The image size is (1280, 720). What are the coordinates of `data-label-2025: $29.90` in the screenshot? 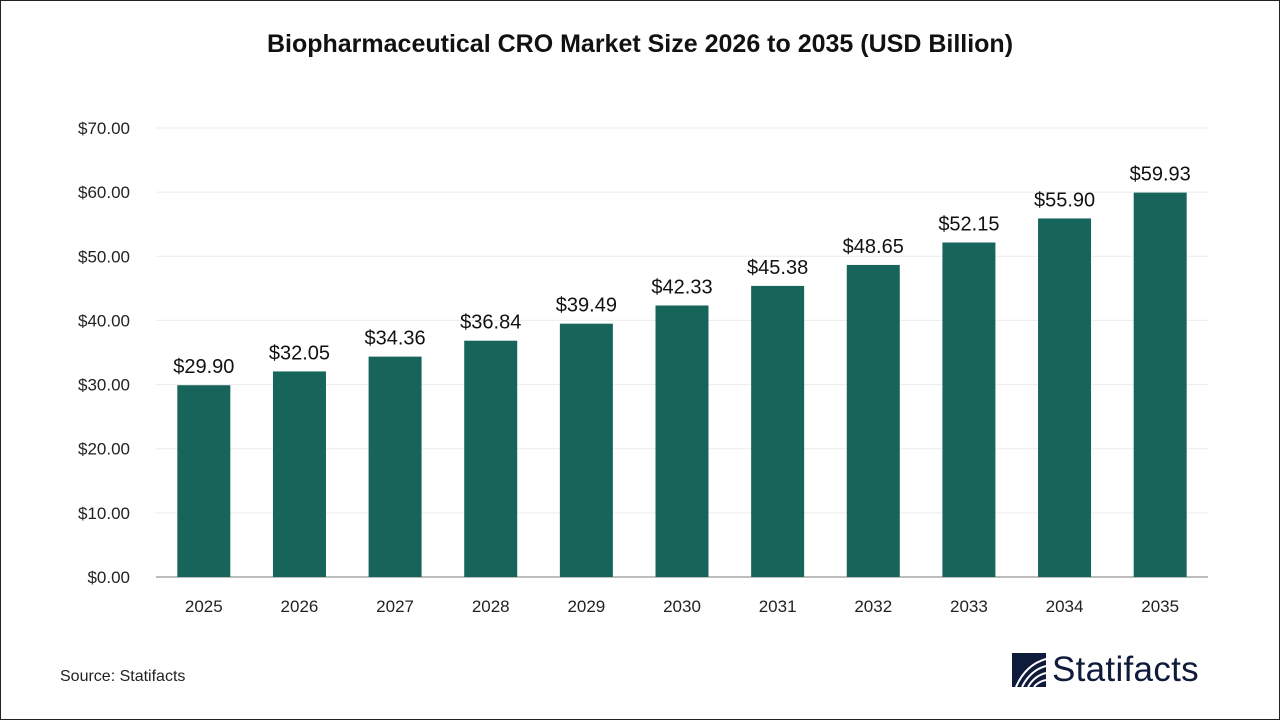 It's located at (203, 367).